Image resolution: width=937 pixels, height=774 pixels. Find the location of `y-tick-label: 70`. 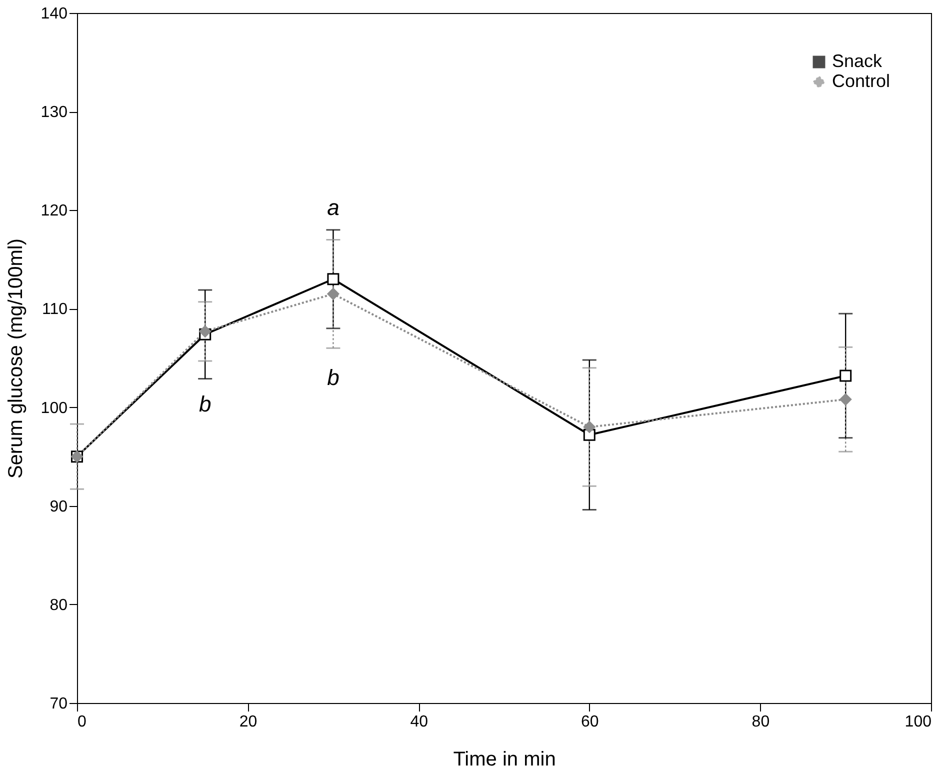

y-tick-label: 70 is located at coordinates (59, 704).